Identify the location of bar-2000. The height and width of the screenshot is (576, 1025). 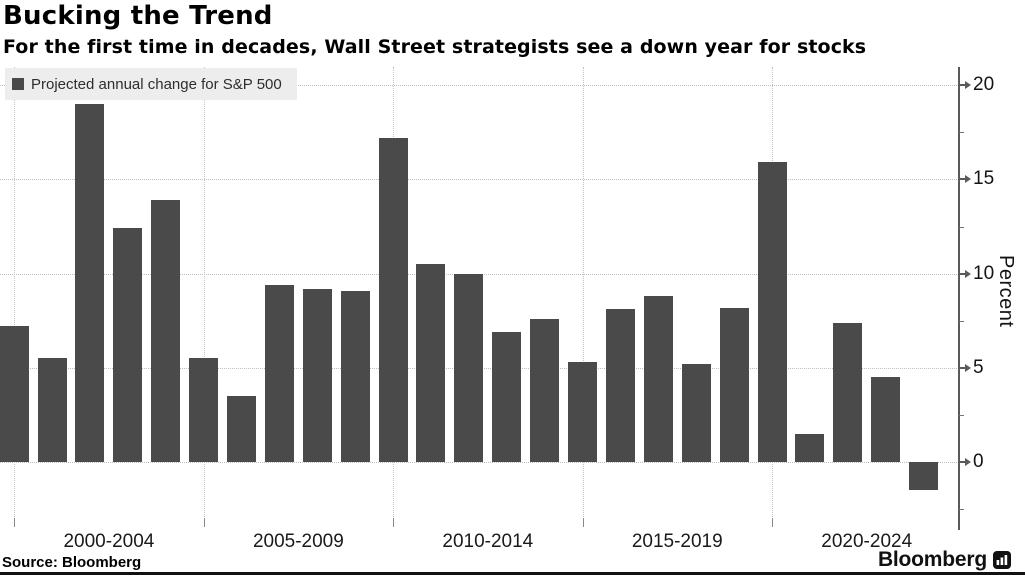
(52, 410).